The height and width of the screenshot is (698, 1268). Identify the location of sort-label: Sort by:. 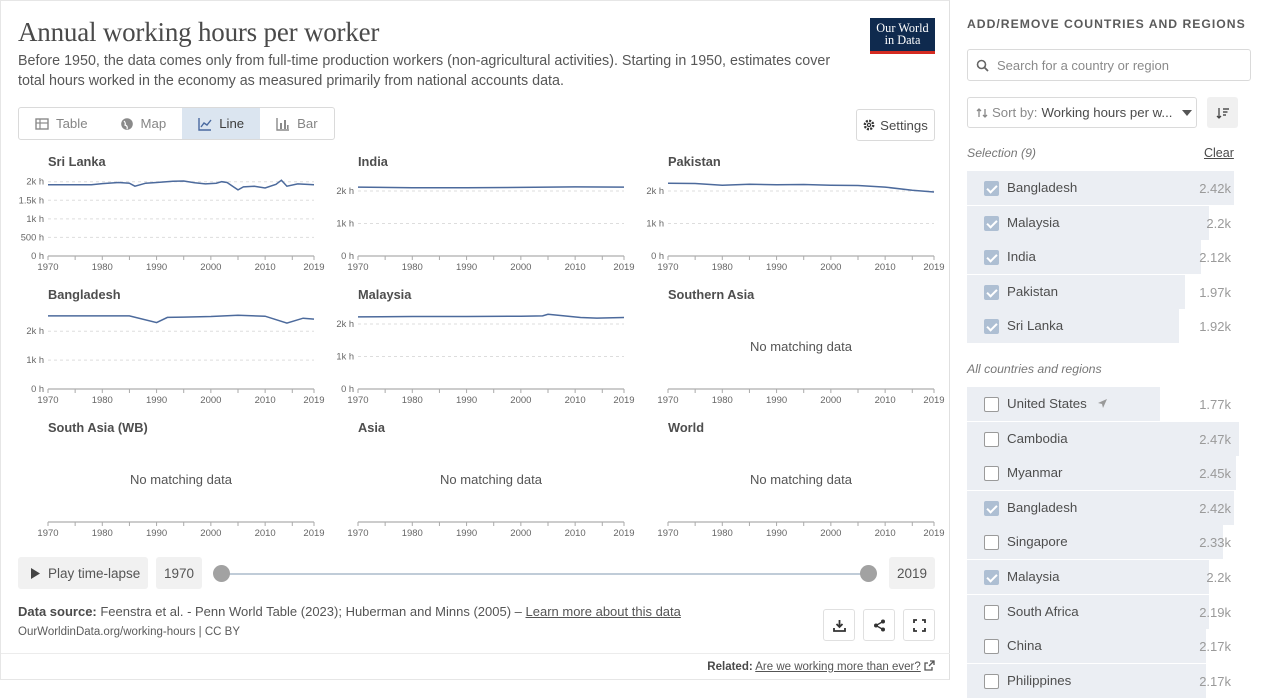
(1015, 112).